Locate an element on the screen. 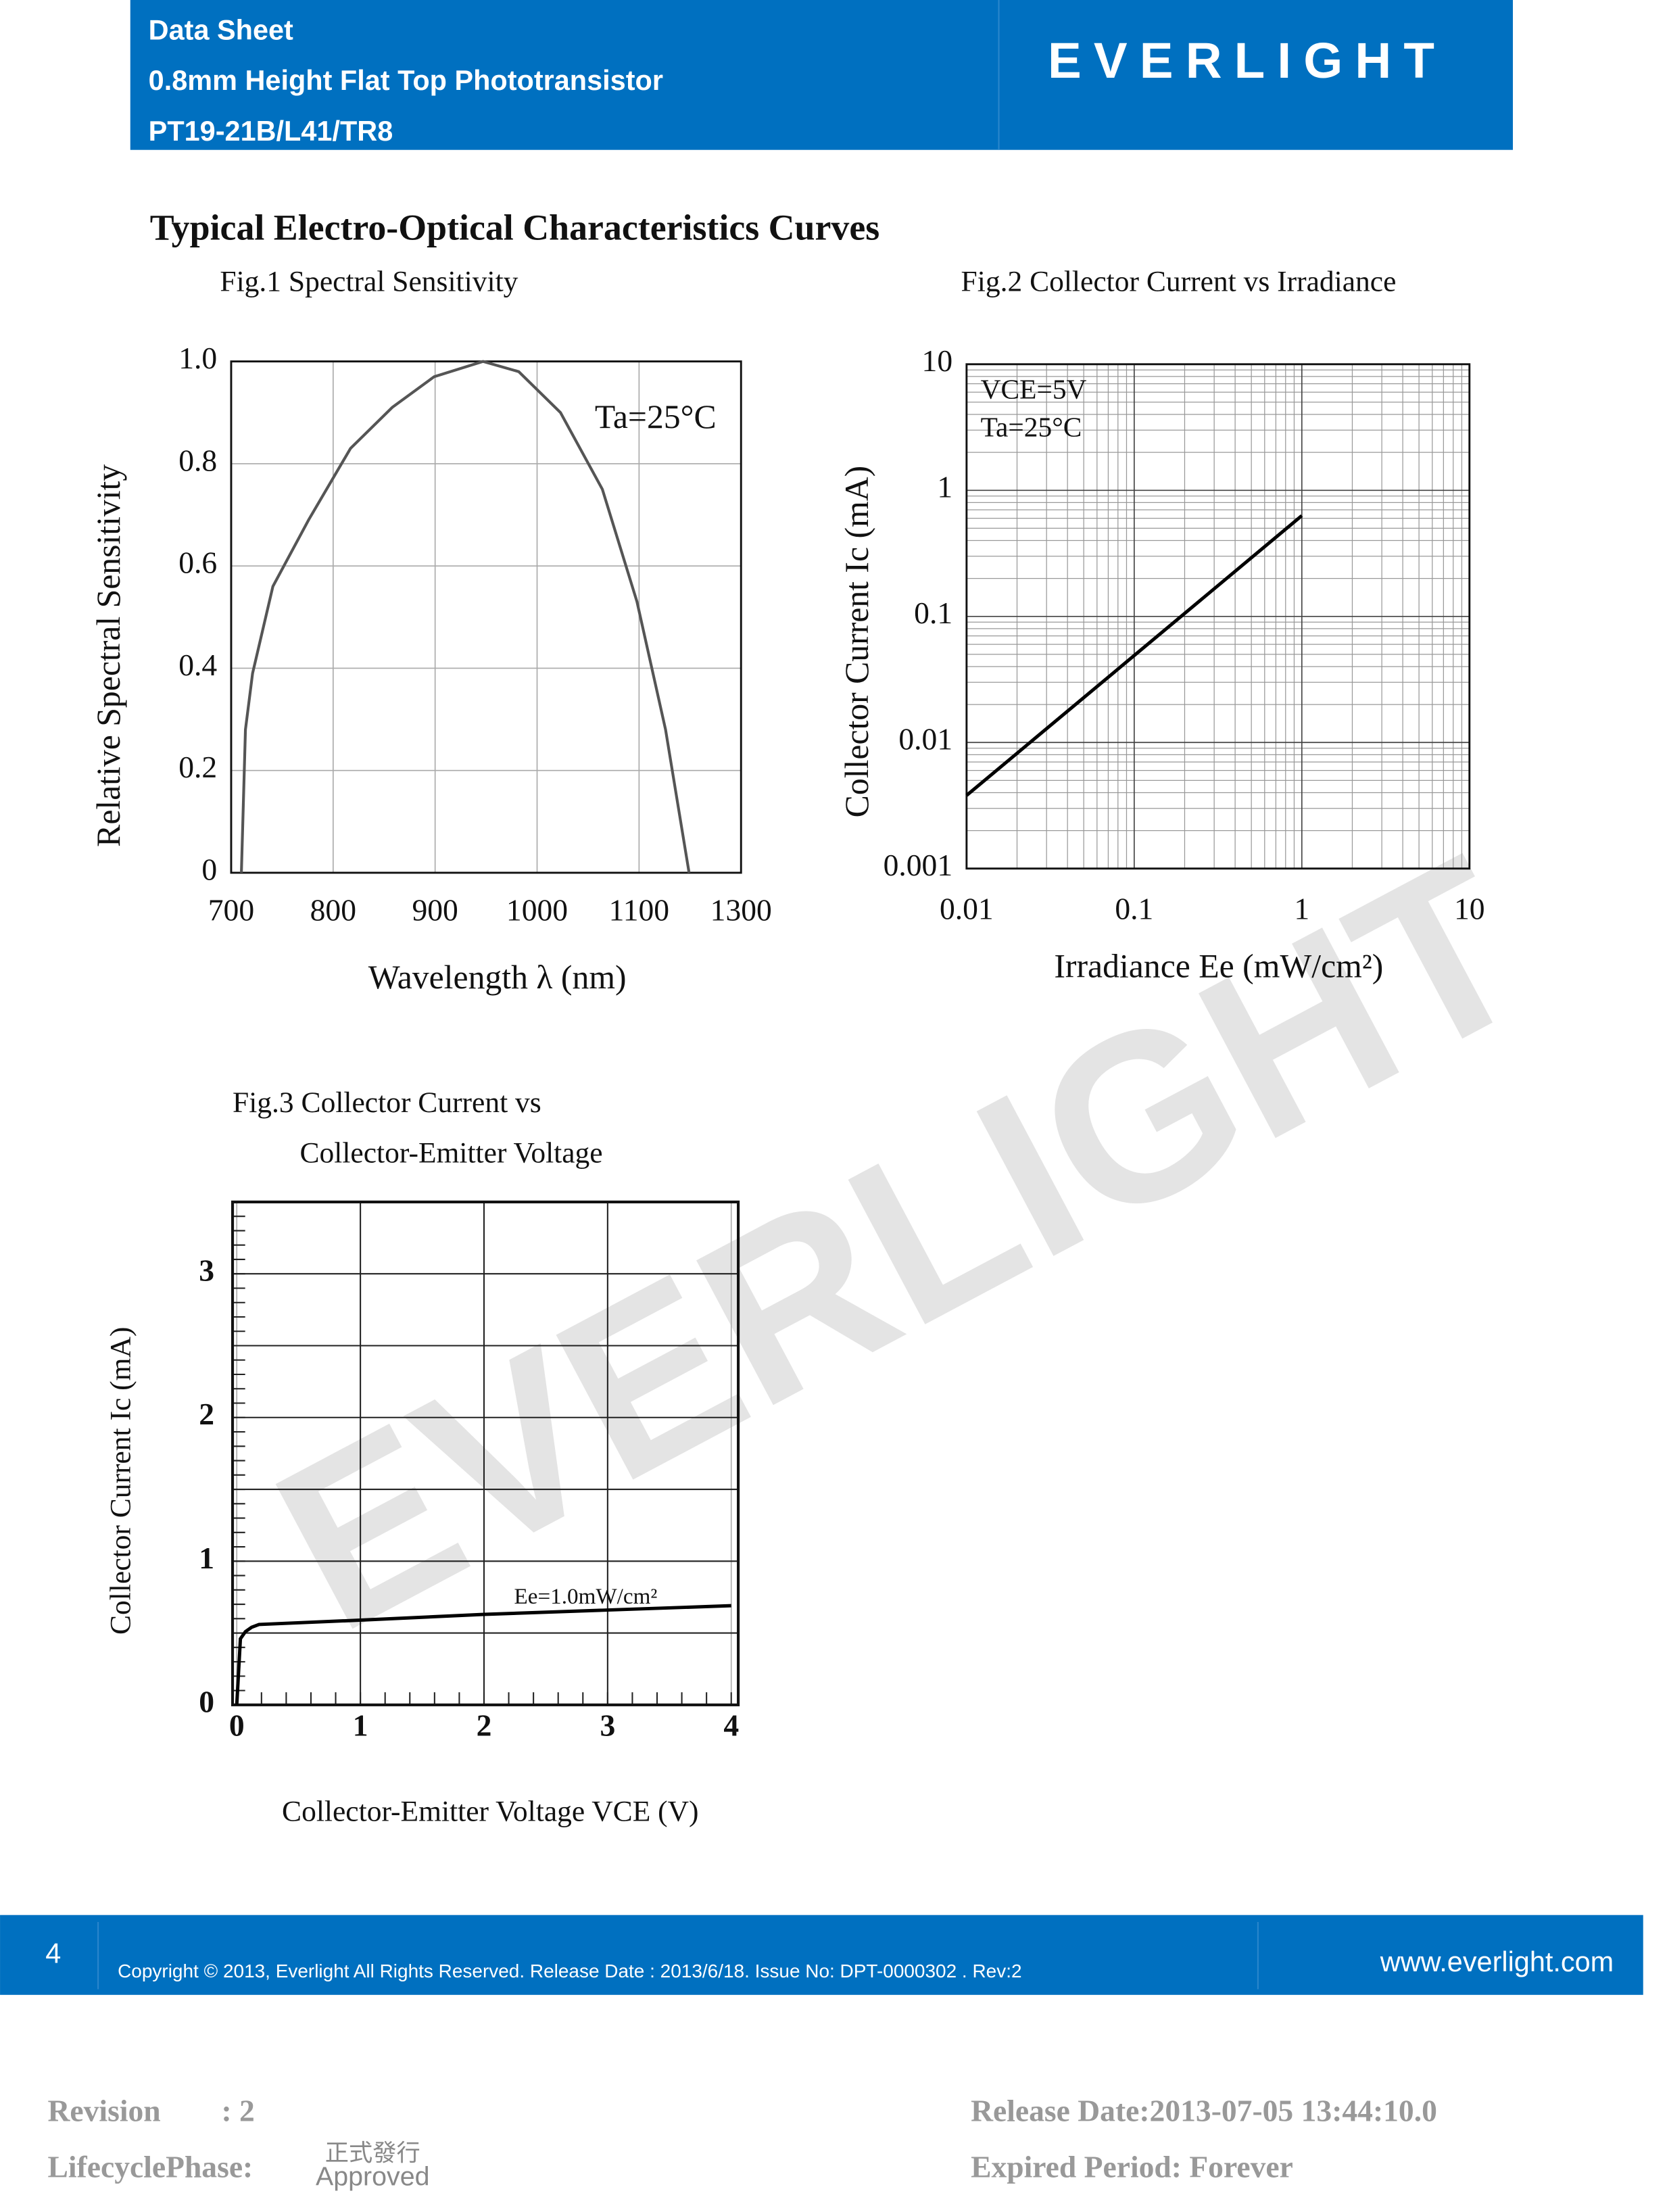 The height and width of the screenshot is (2212, 1667). y-tick-label: 0.4 is located at coordinates (197, 665).